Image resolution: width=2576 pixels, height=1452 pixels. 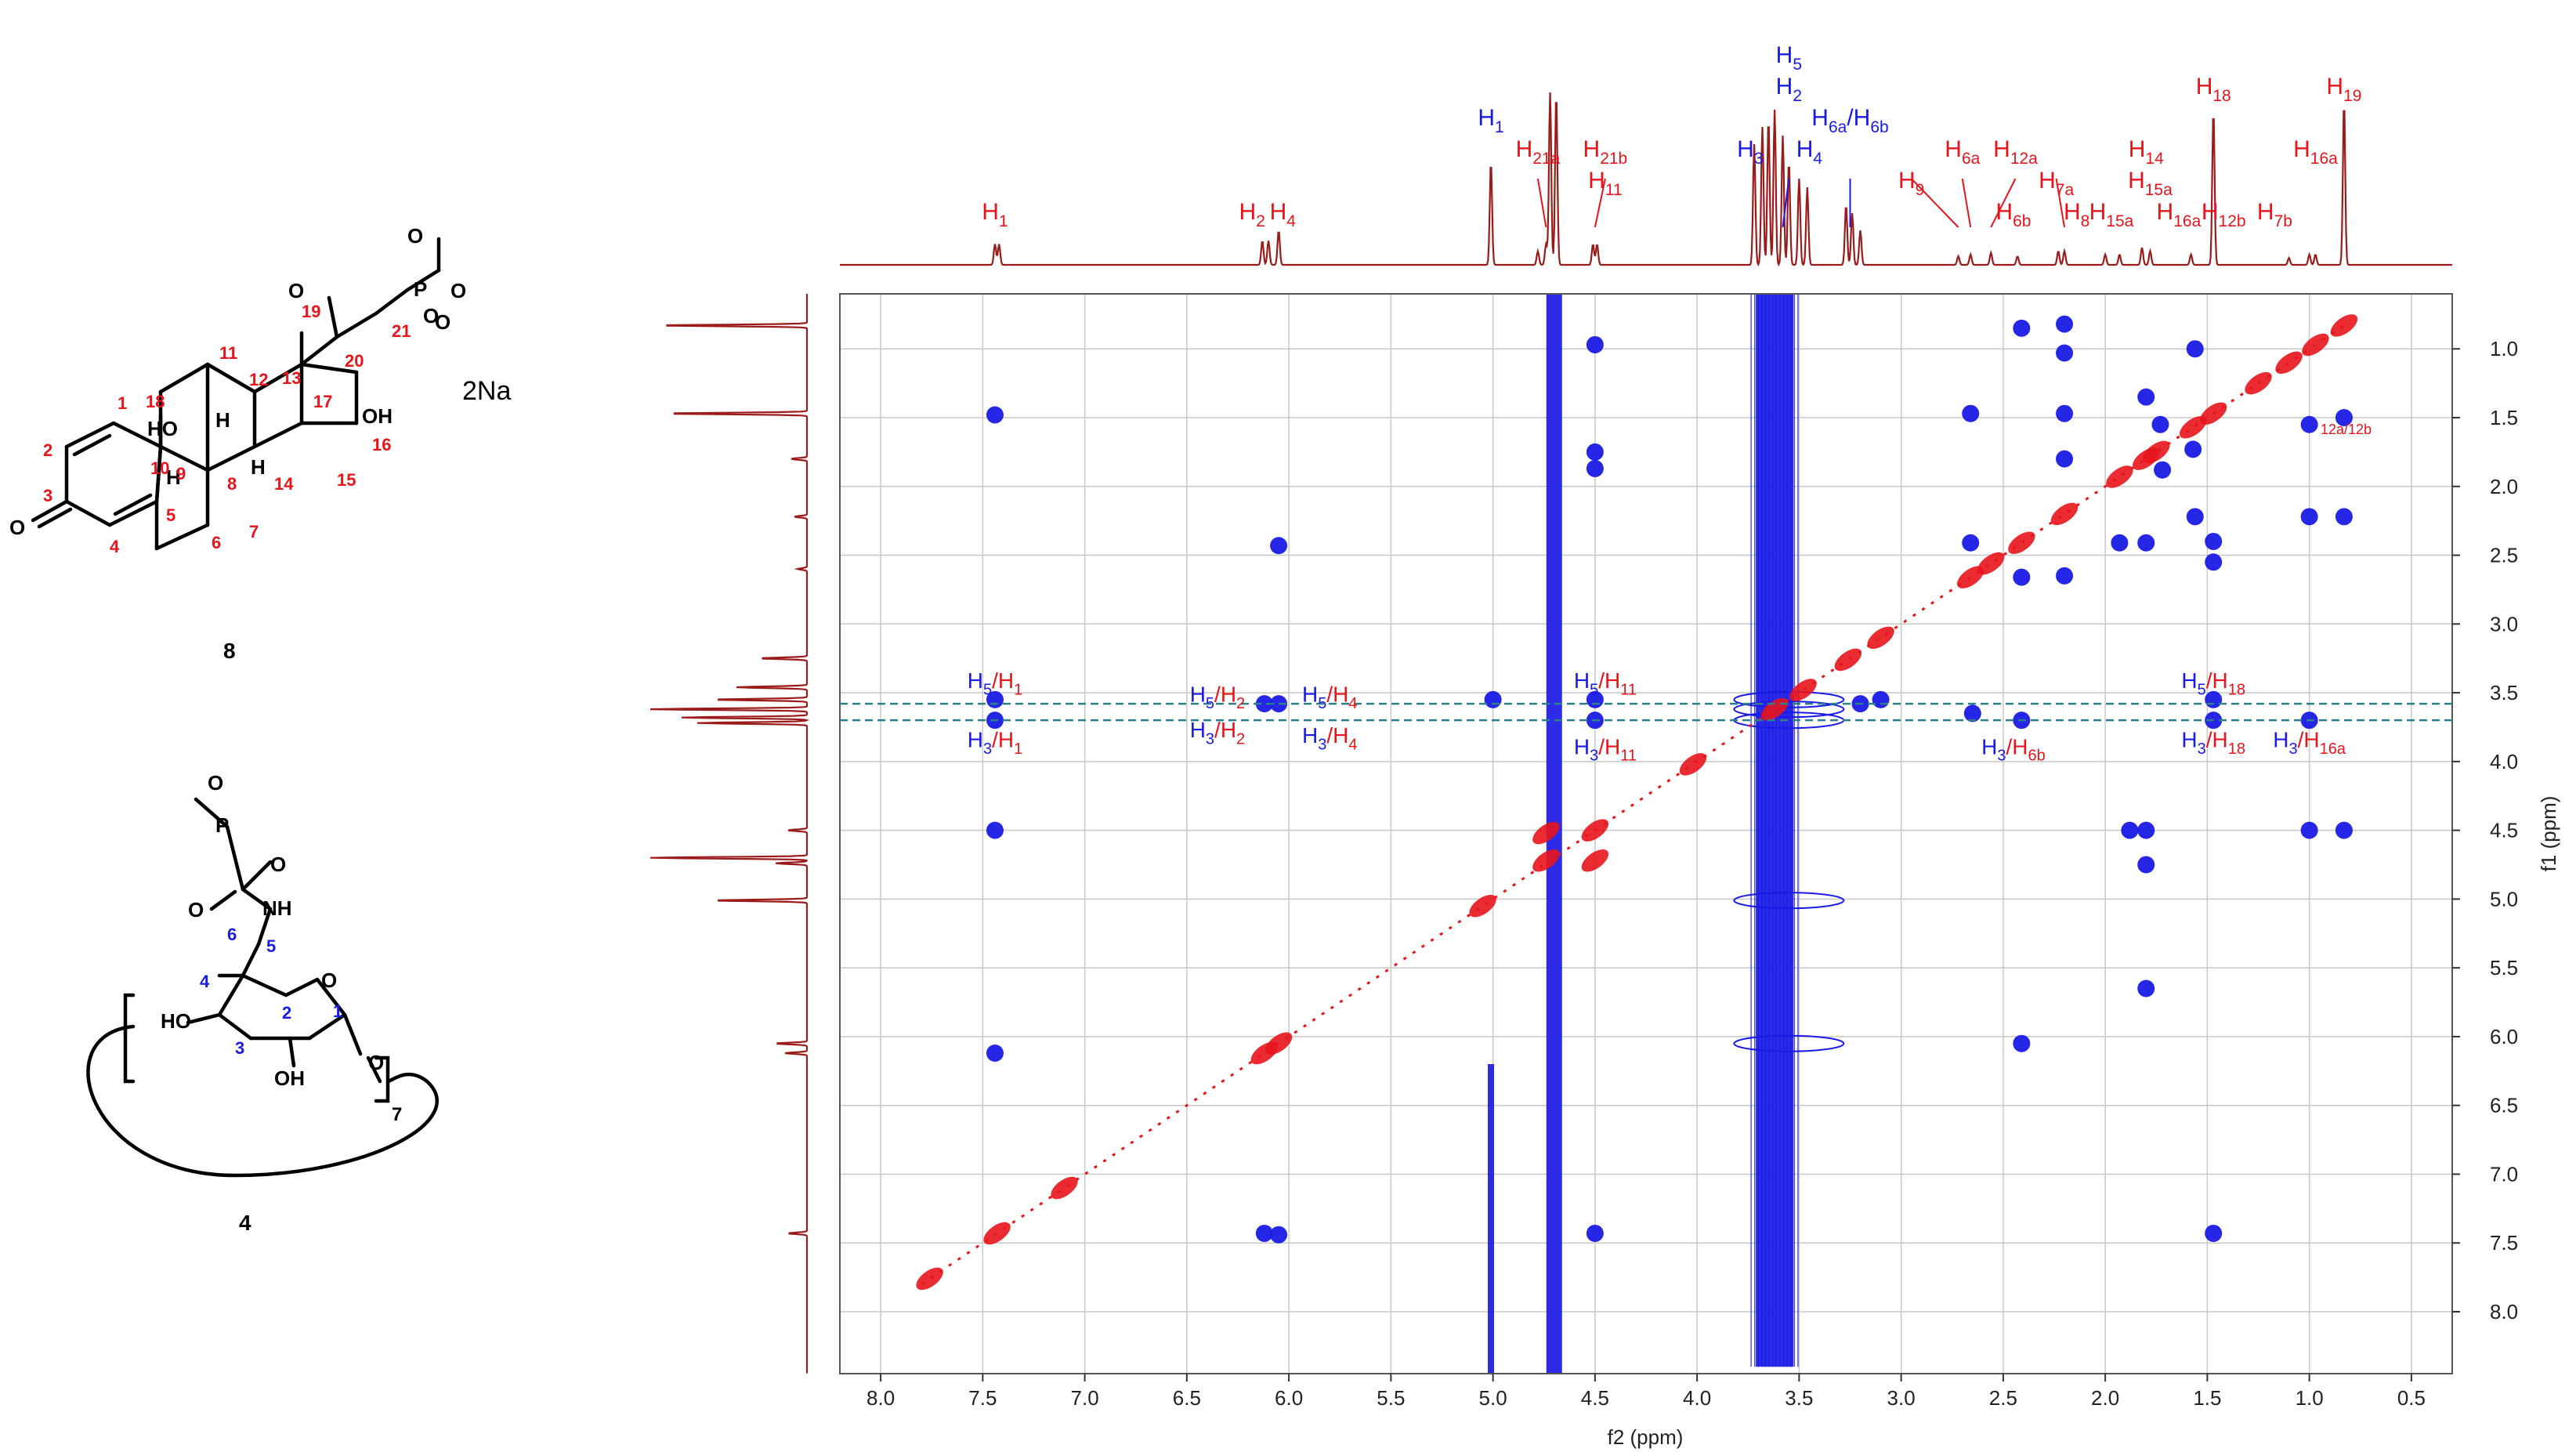 I want to click on compound-4-label: 4, so click(x=245, y=1223).